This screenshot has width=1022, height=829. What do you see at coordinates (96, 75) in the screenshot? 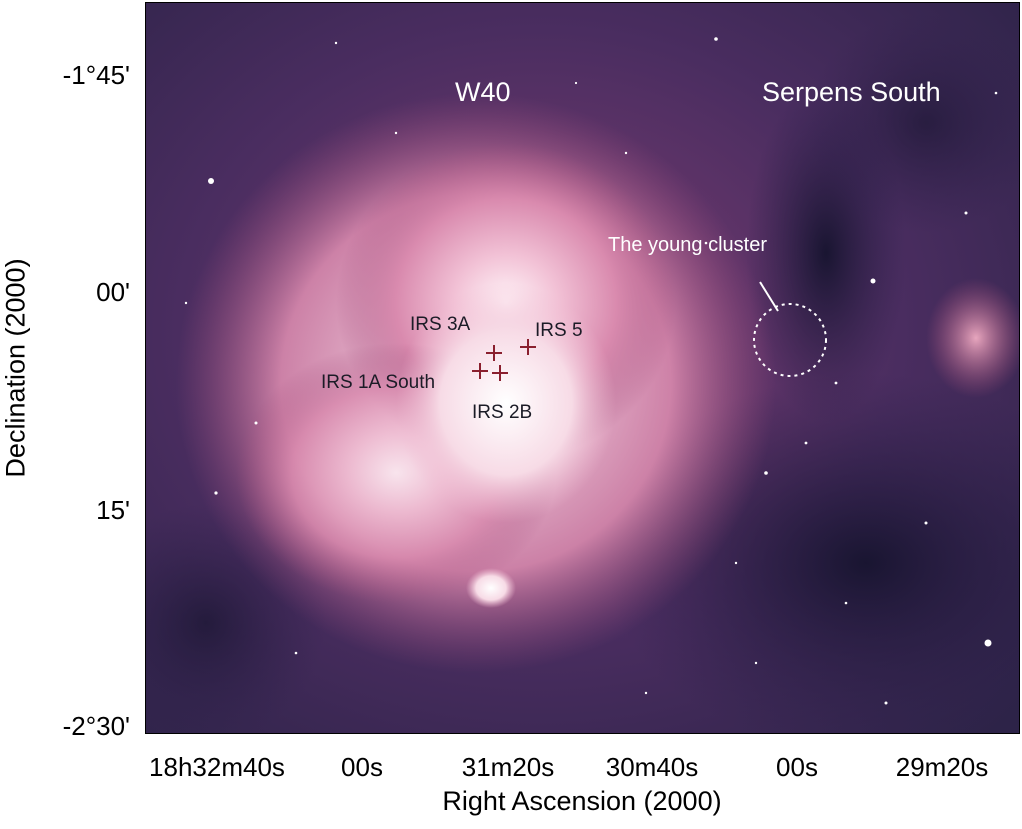
I see `ytick-label: -1°45'` at bounding box center [96, 75].